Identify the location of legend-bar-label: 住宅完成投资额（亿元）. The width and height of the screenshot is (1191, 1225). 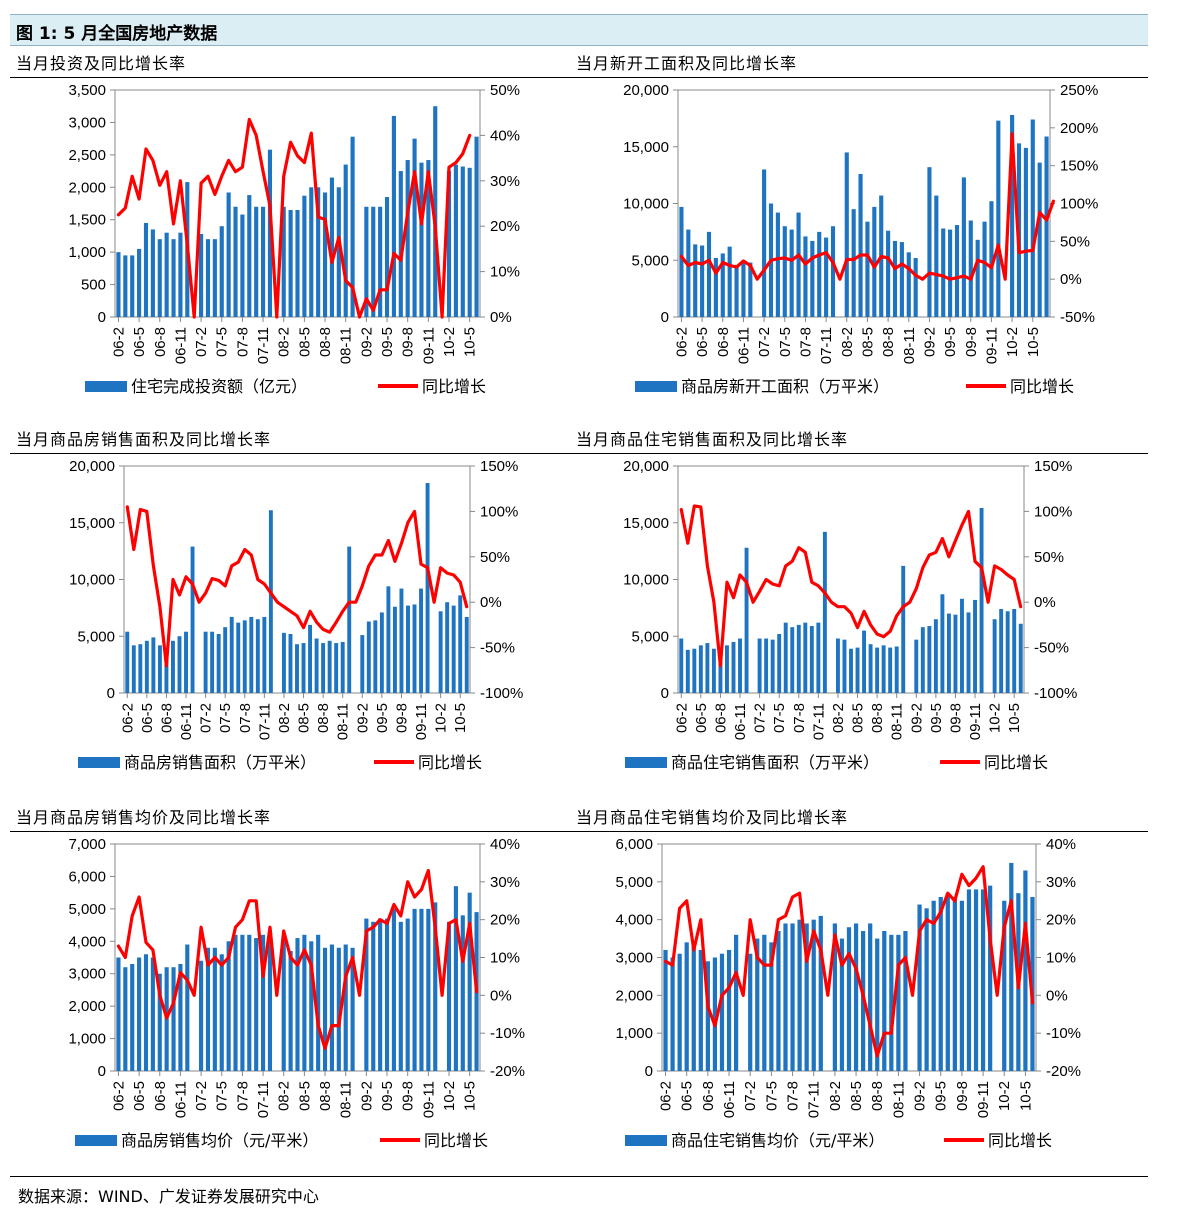
(219, 386).